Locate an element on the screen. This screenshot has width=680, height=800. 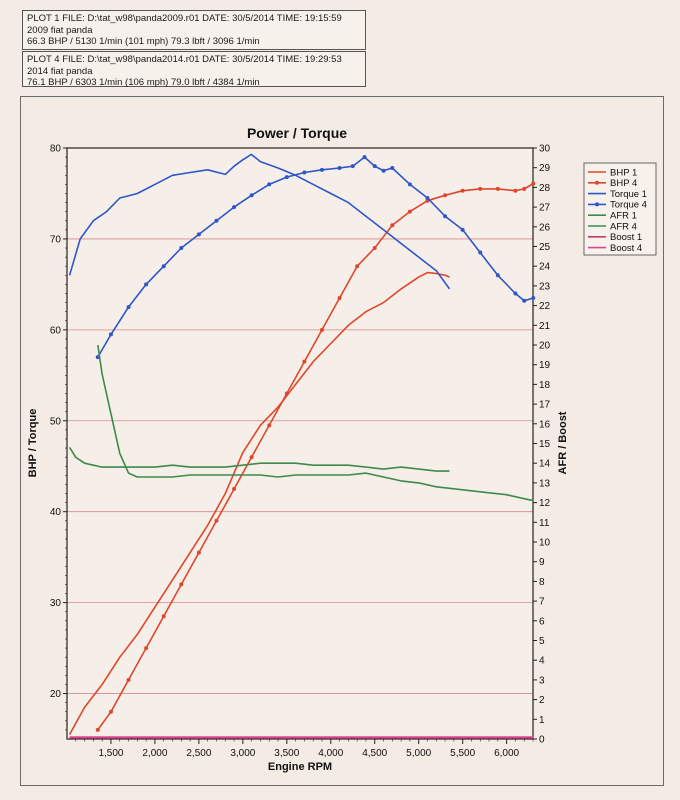
x-tick-label: 1,500 is located at coordinates (110, 753).